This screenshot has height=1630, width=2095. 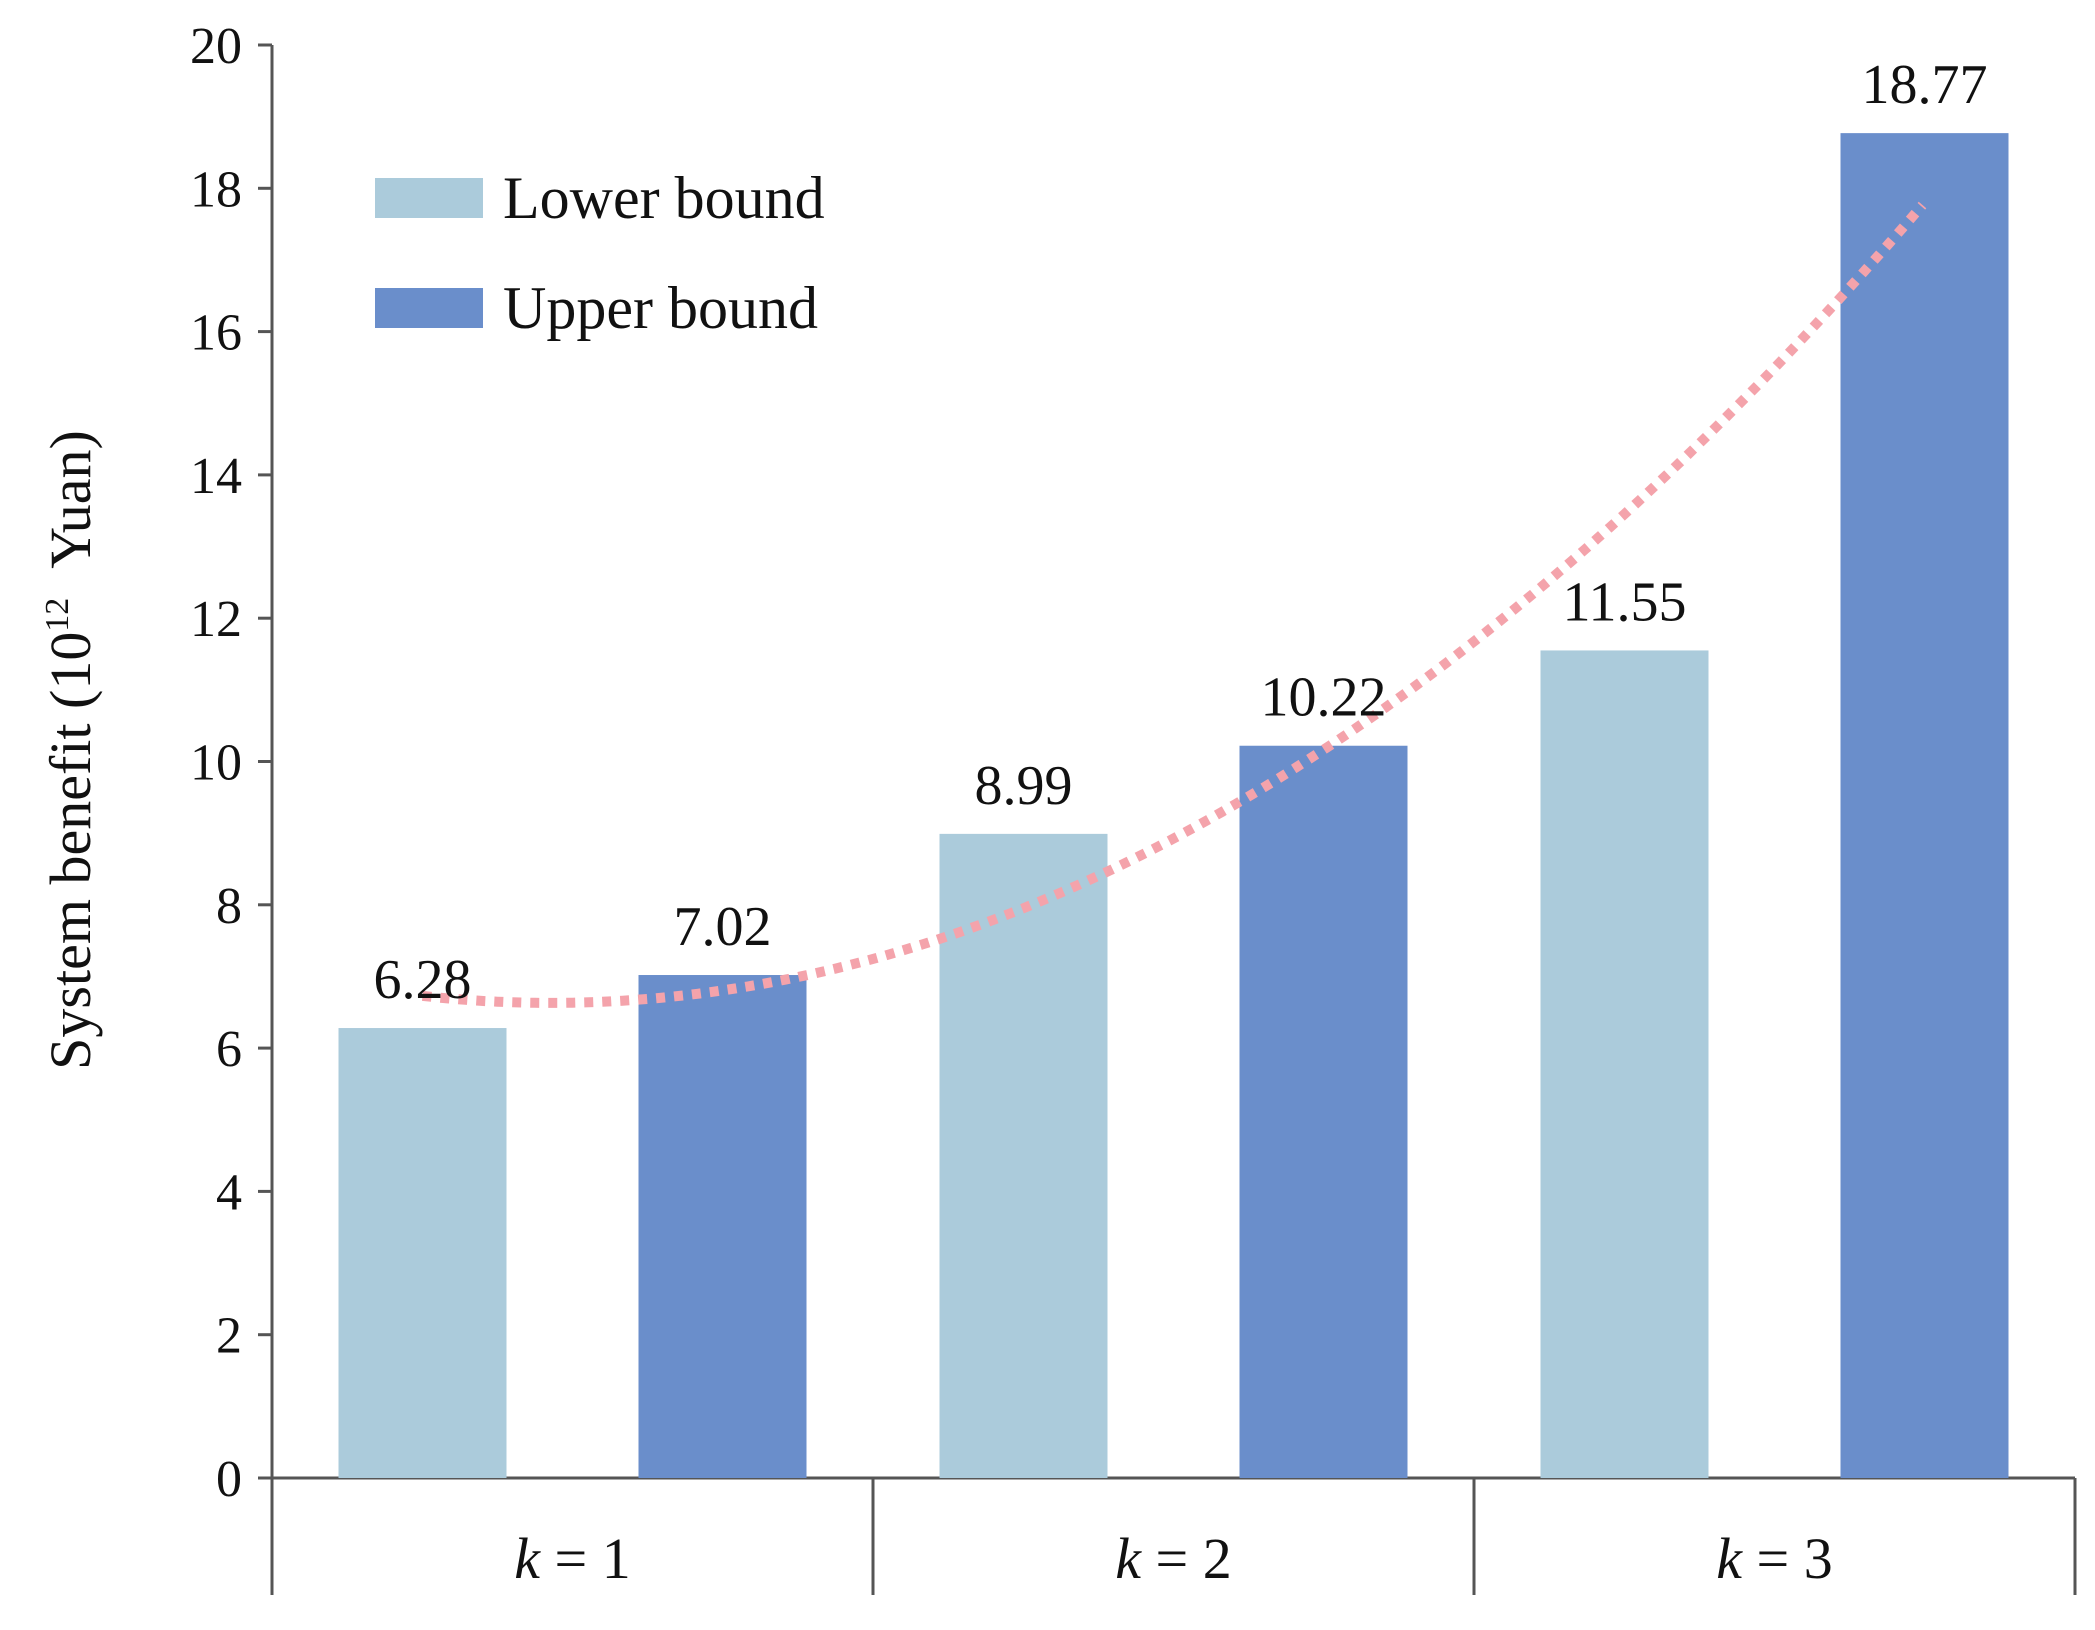 What do you see at coordinates (229, 1192) in the screenshot?
I see `y-tick-label: 4` at bounding box center [229, 1192].